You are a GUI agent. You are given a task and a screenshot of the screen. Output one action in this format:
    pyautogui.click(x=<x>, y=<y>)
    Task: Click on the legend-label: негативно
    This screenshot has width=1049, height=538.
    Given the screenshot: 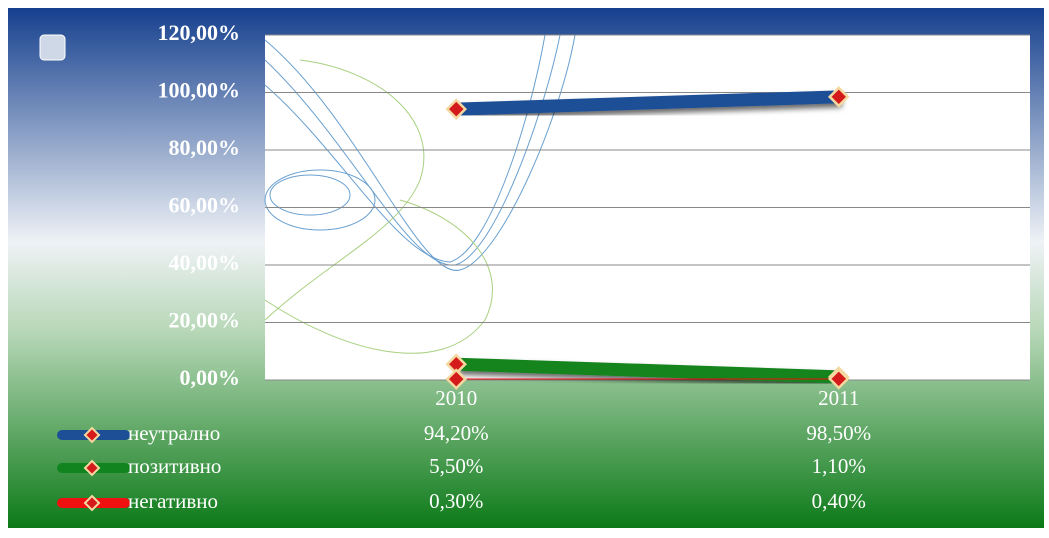 What is the action you would take?
    pyautogui.click(x=173, y=501)
    